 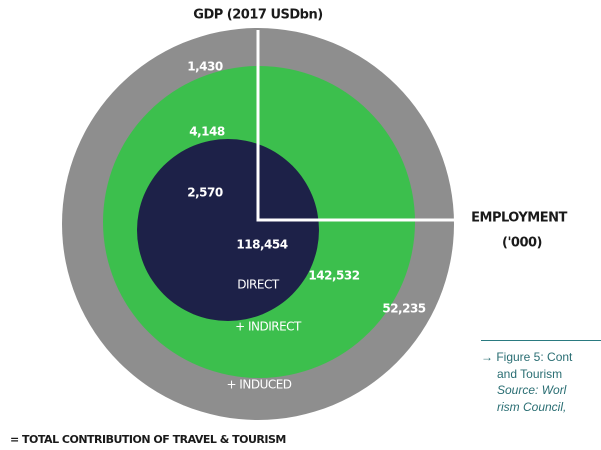 I want to click on induced-label: + INDUCED, so click(x=258, y=385).